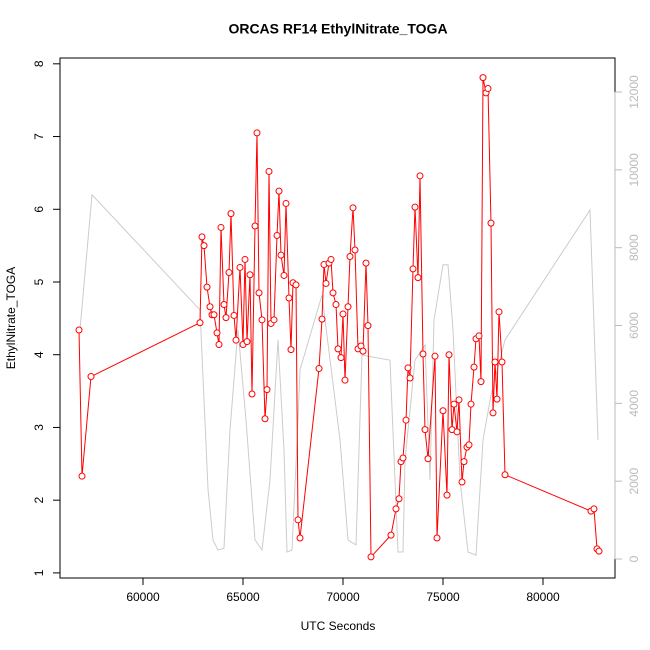 The image size is (650, 650). What do you see at coordinates (634, 558) in the screenshot?
I see `y2-tick-label: 0` at bounding box center [634, 558].